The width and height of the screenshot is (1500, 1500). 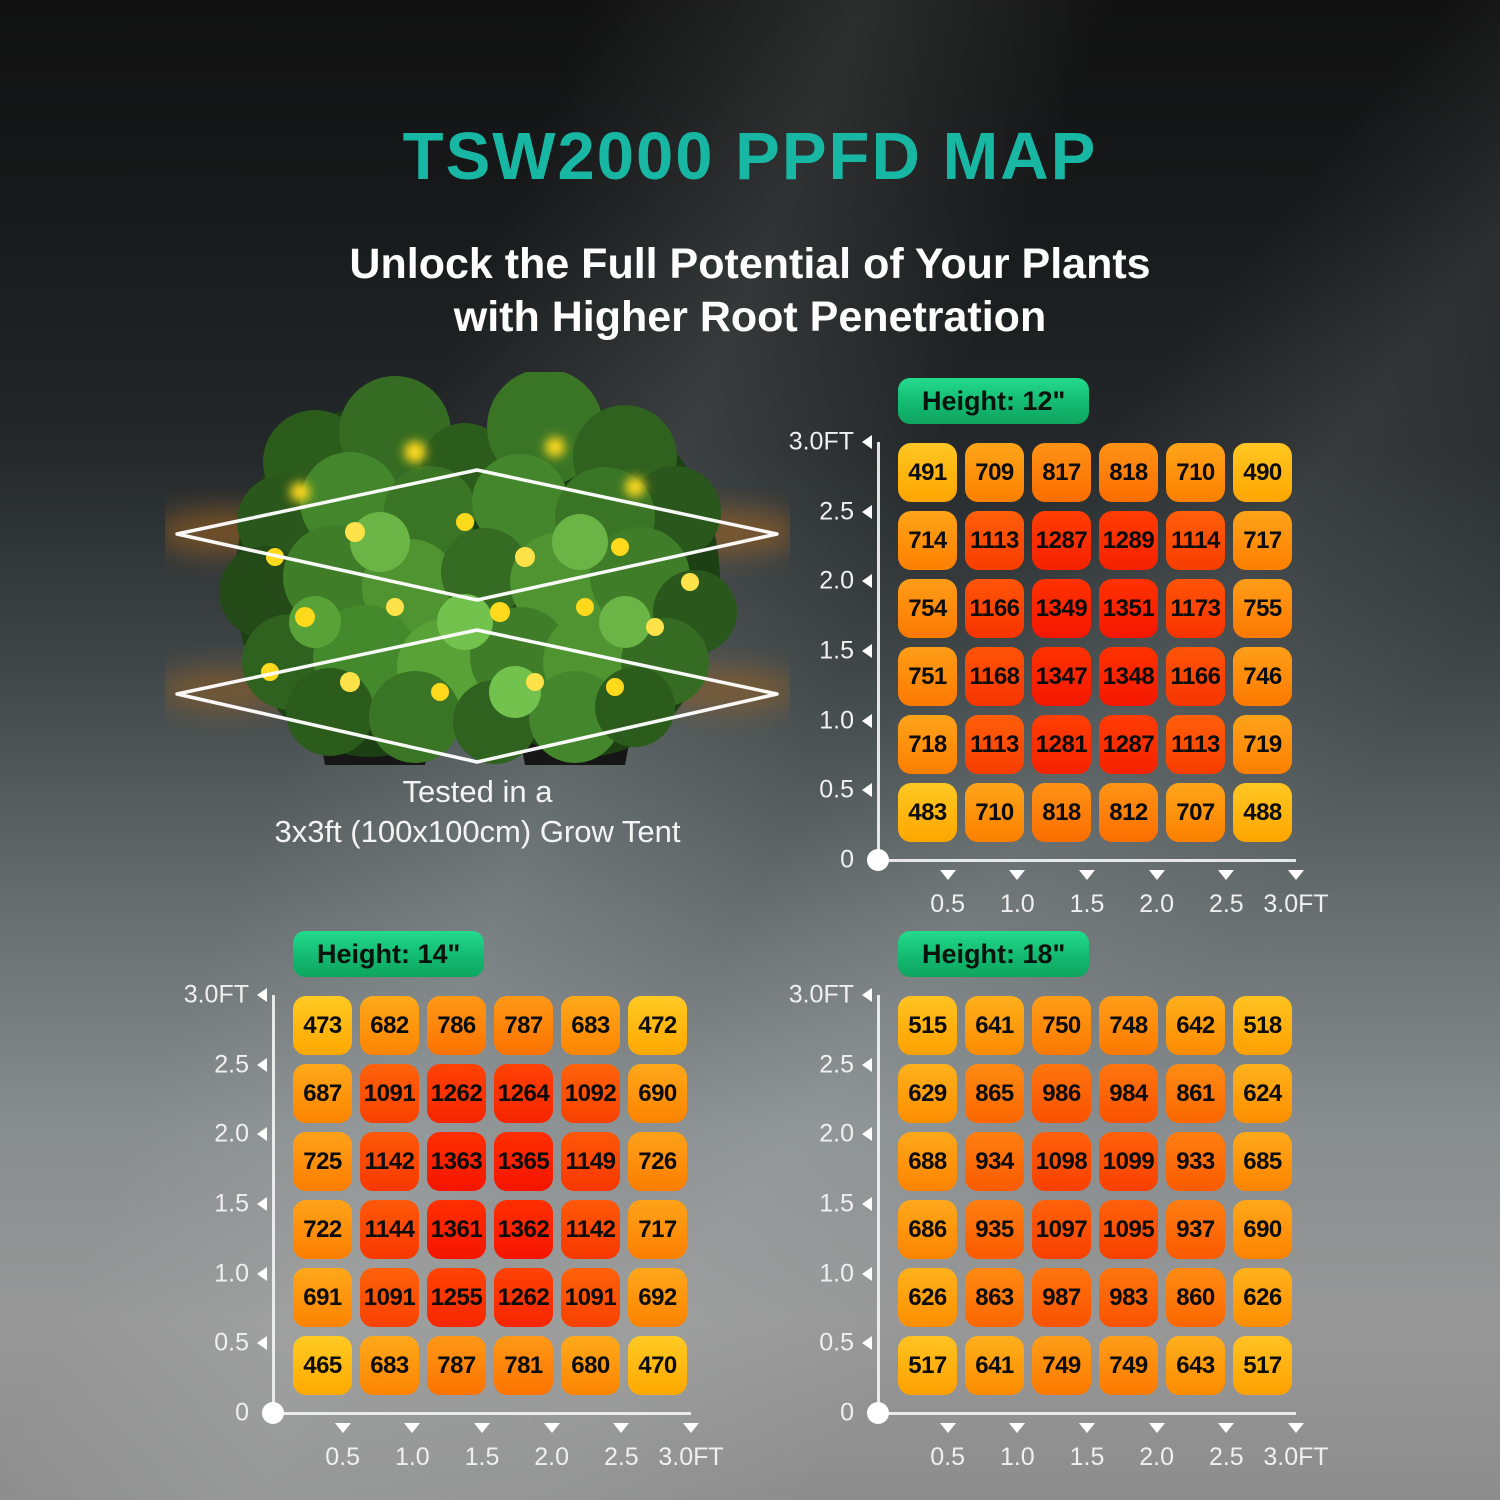 What do you see at coordinates (590, 1365) in the screenshot?
I see `ppfd-cell: 680` at bounding box center [590, 1365].